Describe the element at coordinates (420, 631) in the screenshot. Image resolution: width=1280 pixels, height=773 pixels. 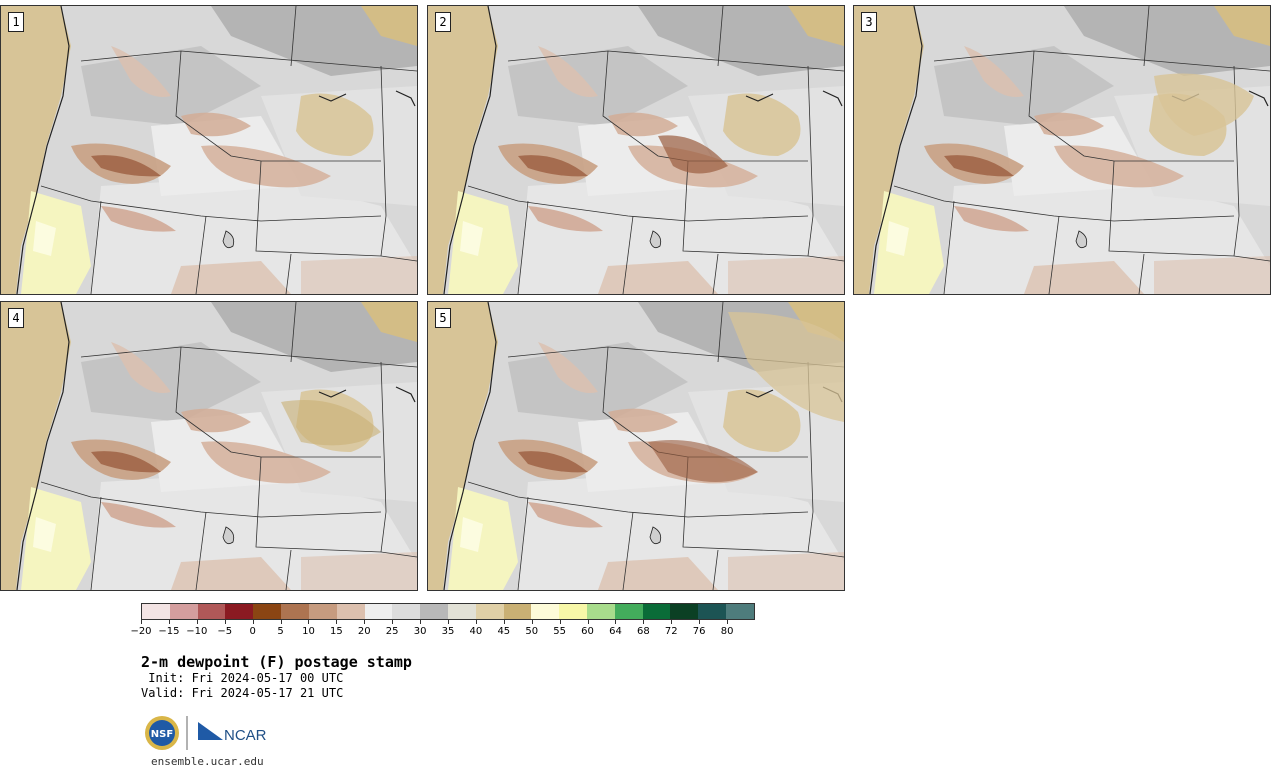
I see `colorbar-tick-label: 30` at that location.